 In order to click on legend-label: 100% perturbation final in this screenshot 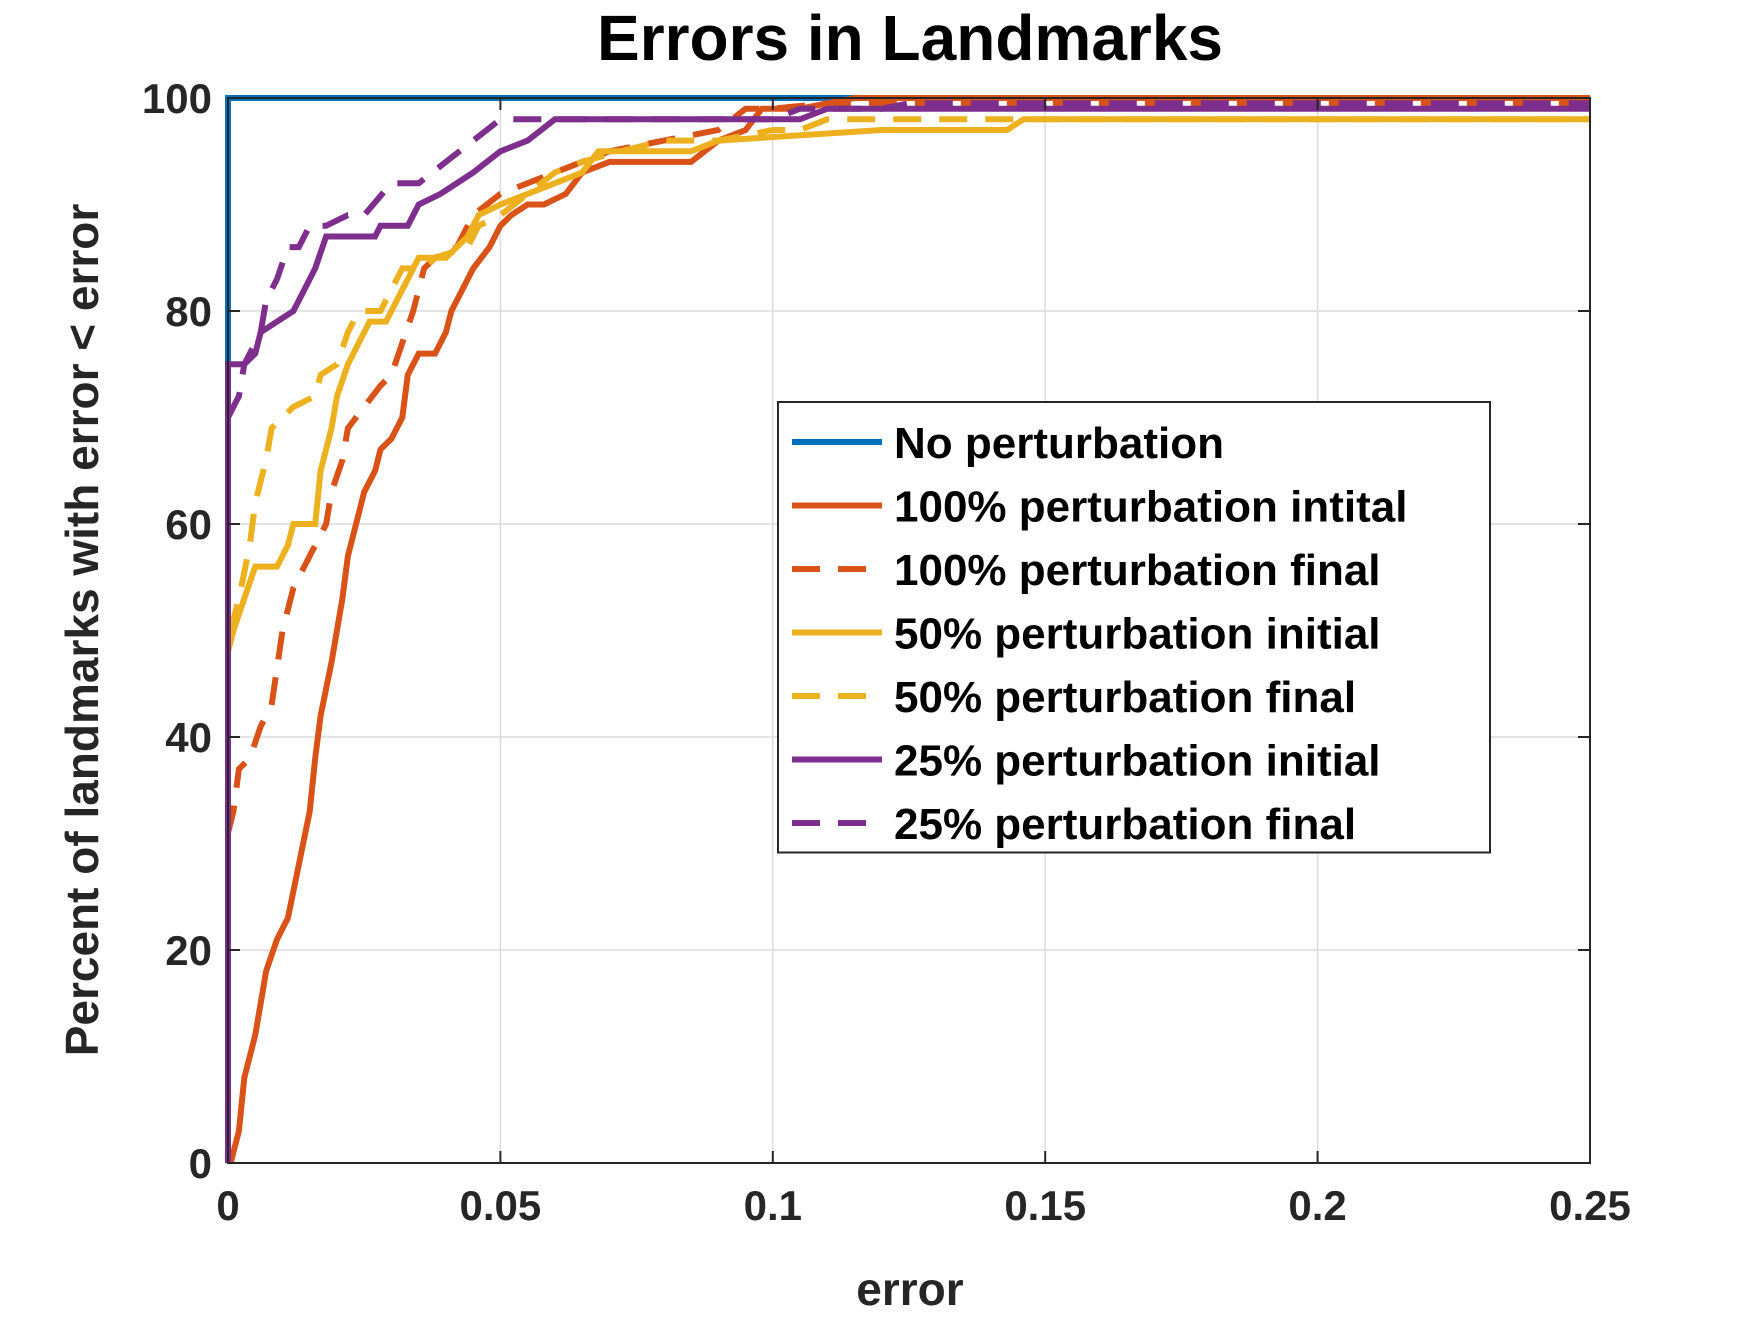, I will do `click(1137, 570)`.